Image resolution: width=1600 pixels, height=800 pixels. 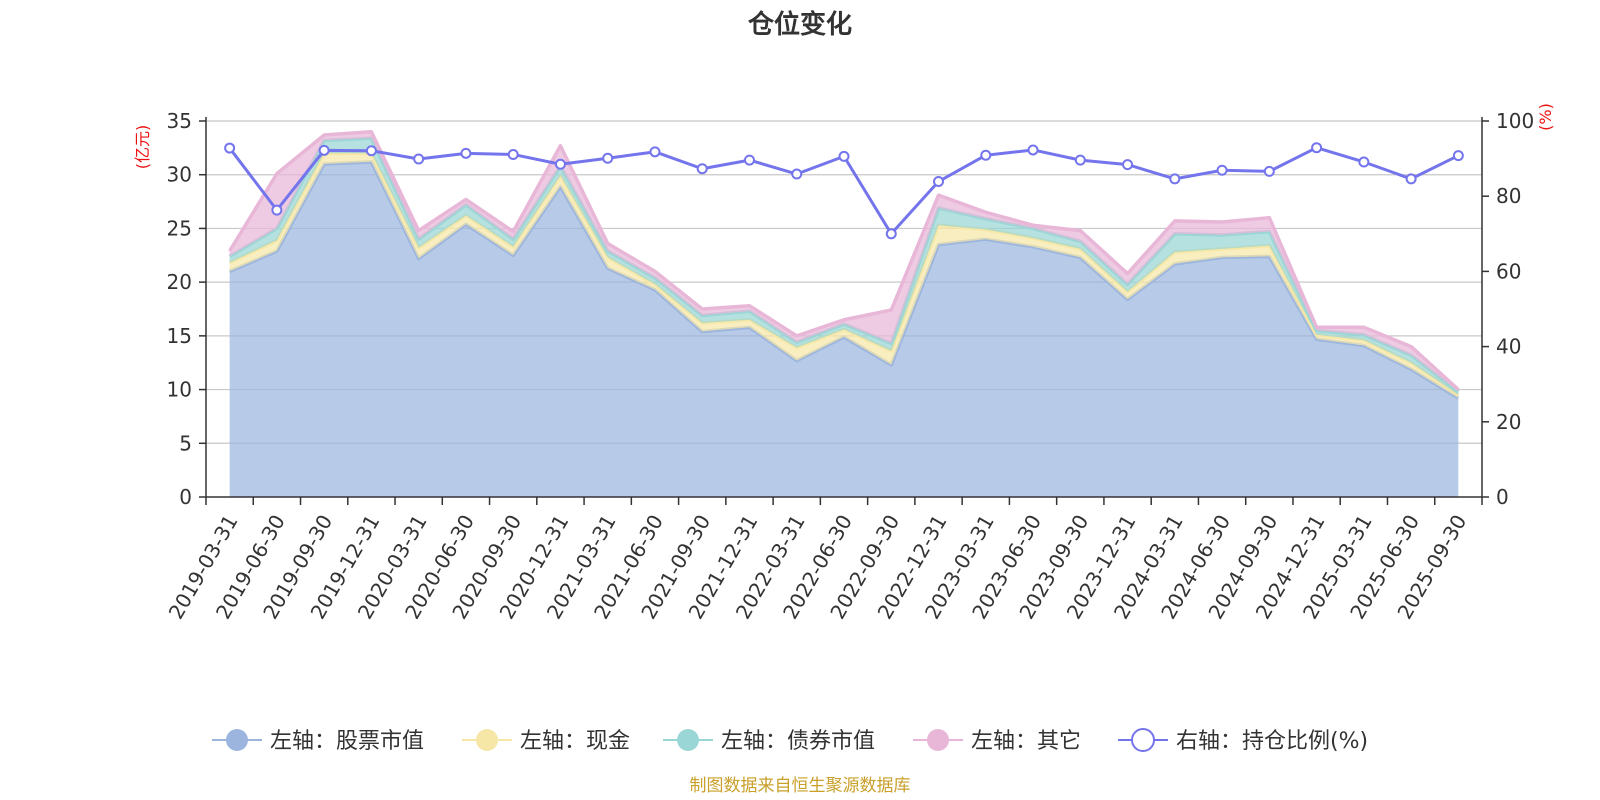 What do you see at coordinates (185, 497) in the screenshot?
I see `left-axis-label: 0` at bounding box center [185, 497].